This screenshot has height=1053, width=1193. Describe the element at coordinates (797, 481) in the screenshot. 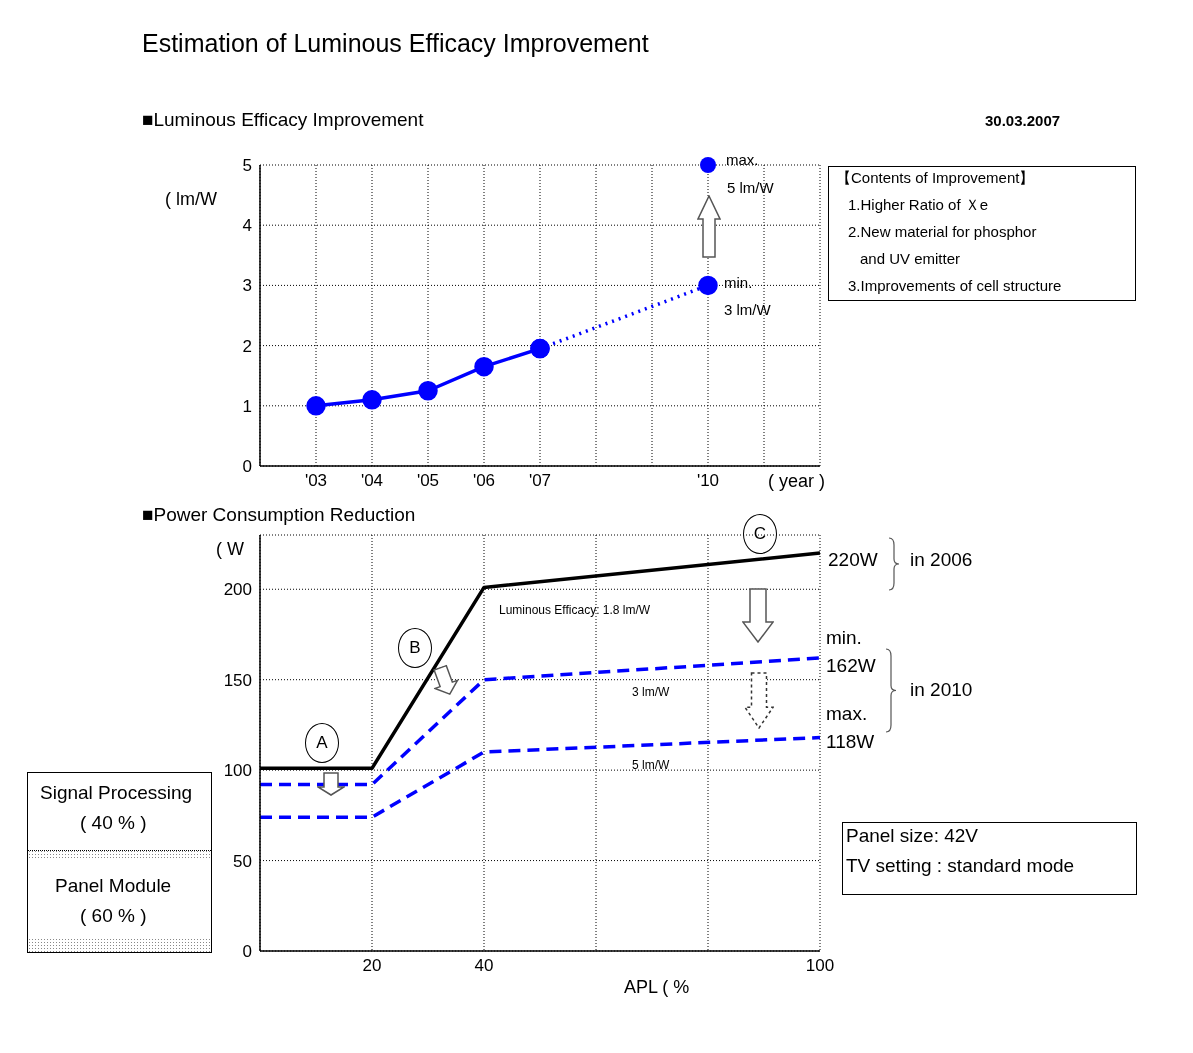

I see `x-axis-title: ( year )` at that location.